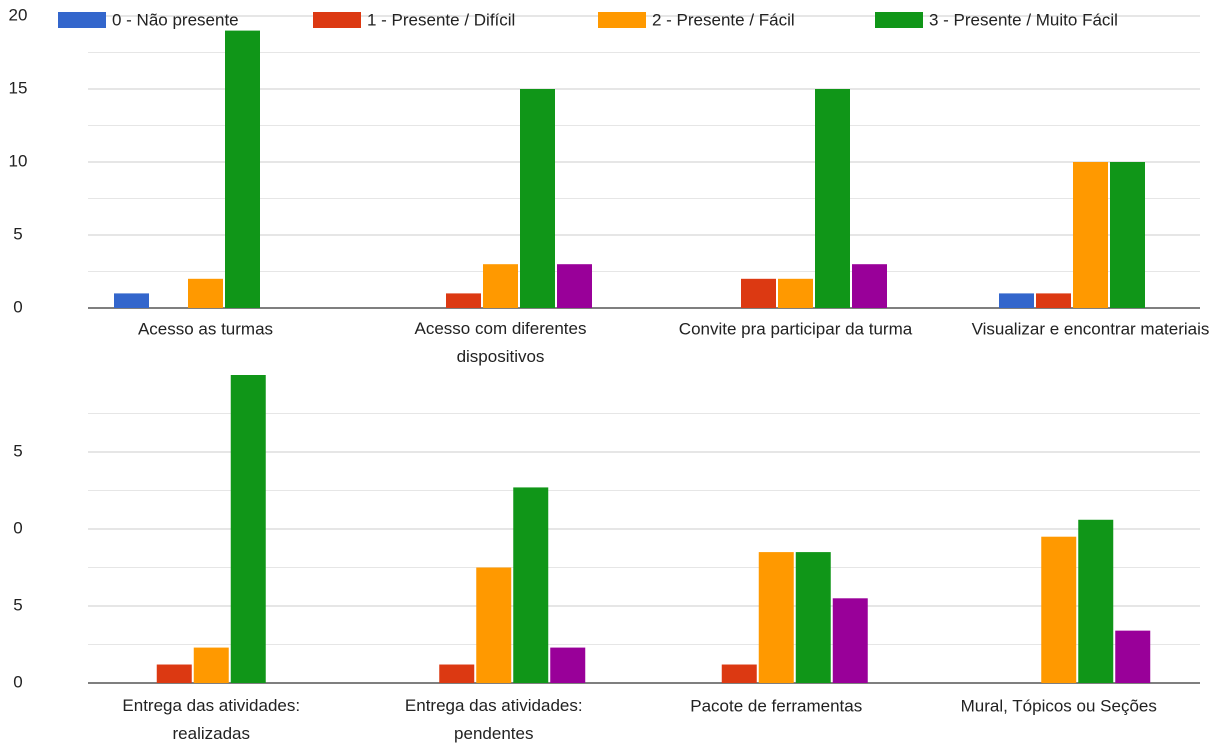 The height and width of the screenshot is (746, 1210). What do you see at coordinates (723, 19) in the screenshot?
I see `legend-label: 2 - Presente / Fácil` at bounding box center [723, 19].